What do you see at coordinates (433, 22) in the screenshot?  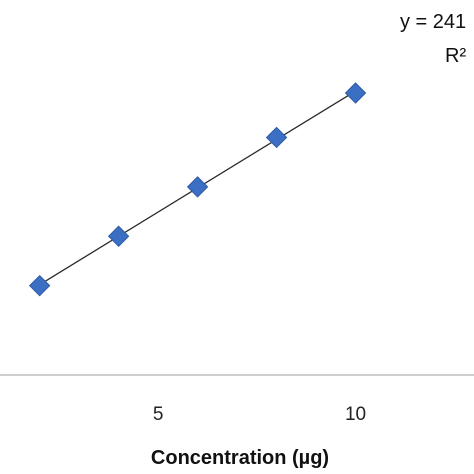 I see `equation-annotation: y = 241` at bounding box center [433, 22].